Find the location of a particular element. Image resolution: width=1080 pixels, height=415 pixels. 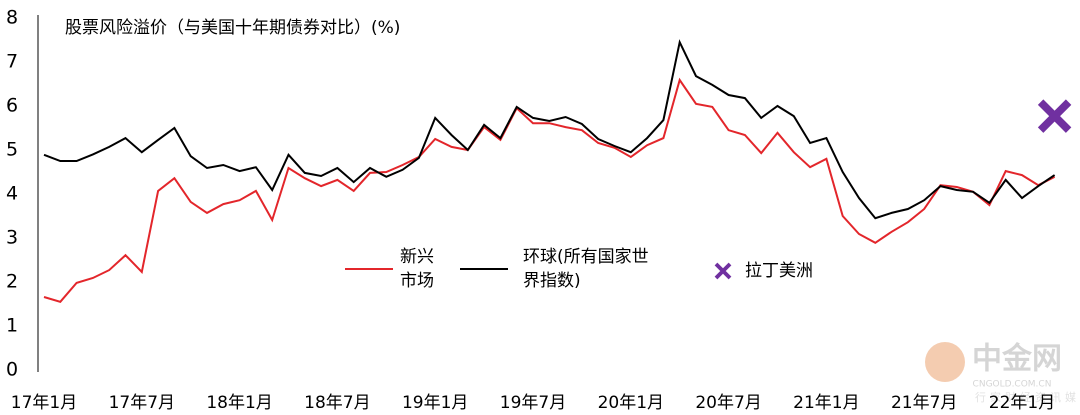

chart-title: 股票风险溢价（与美国十年期债券对比）(%) is located at coordinates (232, 28).